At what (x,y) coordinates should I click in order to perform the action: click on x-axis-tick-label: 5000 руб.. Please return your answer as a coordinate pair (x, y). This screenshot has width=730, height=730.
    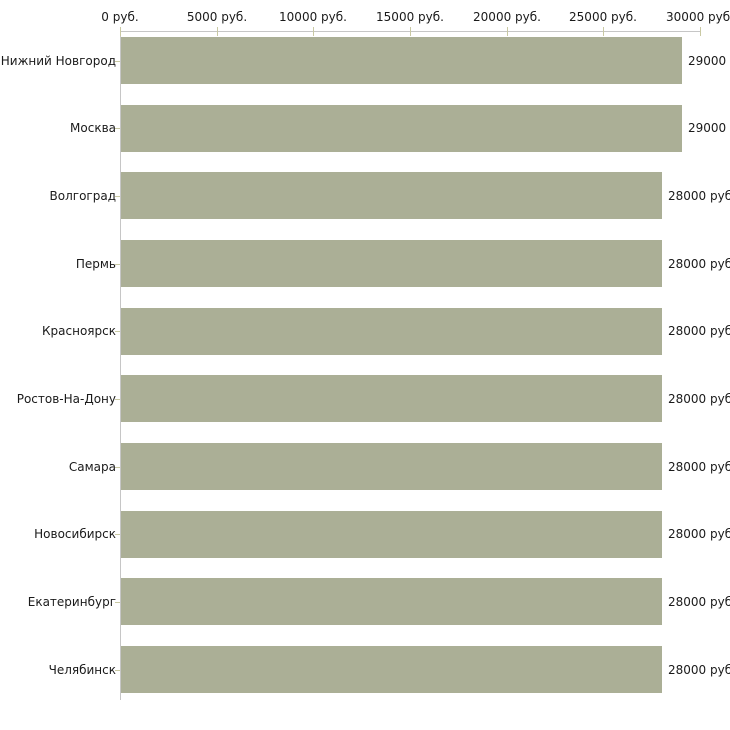
    Looking at the image, I should click on (217, 17).